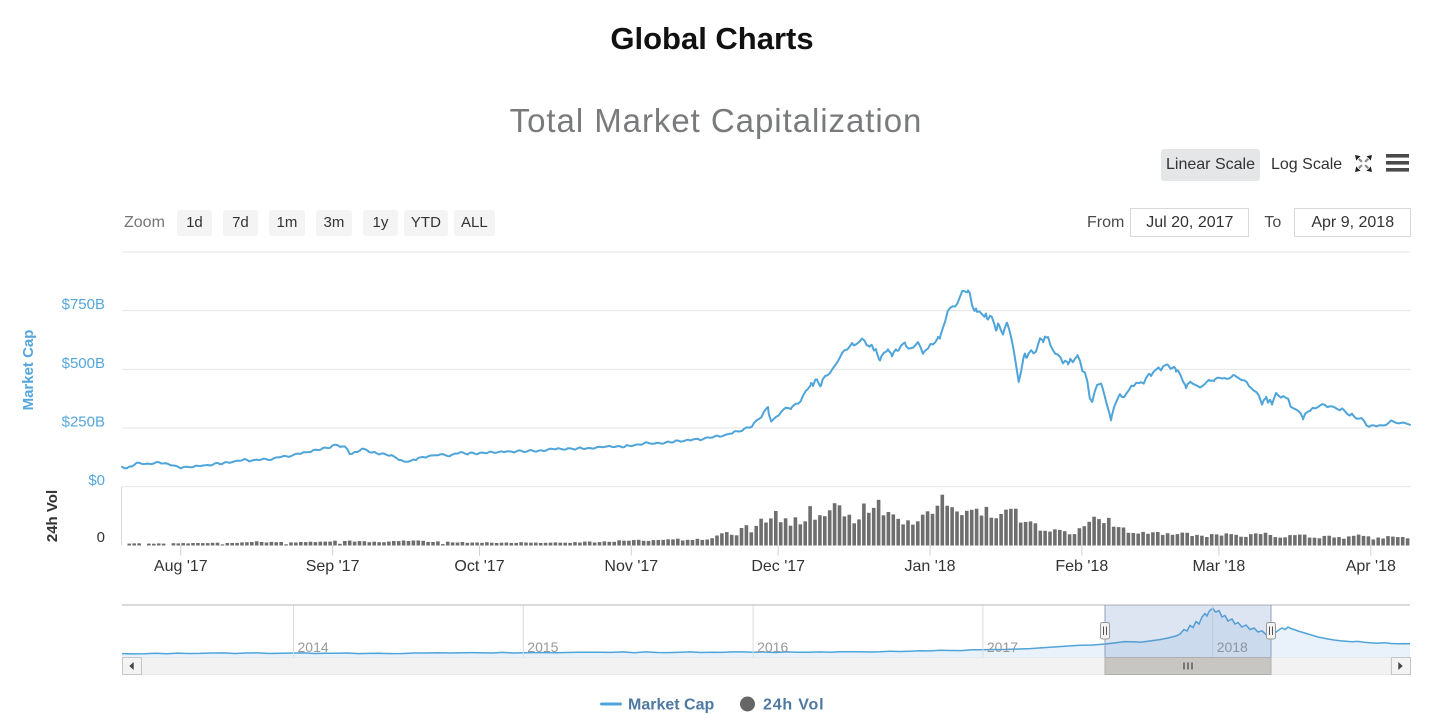 The width and height of the screenshot is (1447, 715). What do you see at coordinates (83, 304) in the screenshot?
I see `svg-text: $750B` at bounding box center [83, 304].